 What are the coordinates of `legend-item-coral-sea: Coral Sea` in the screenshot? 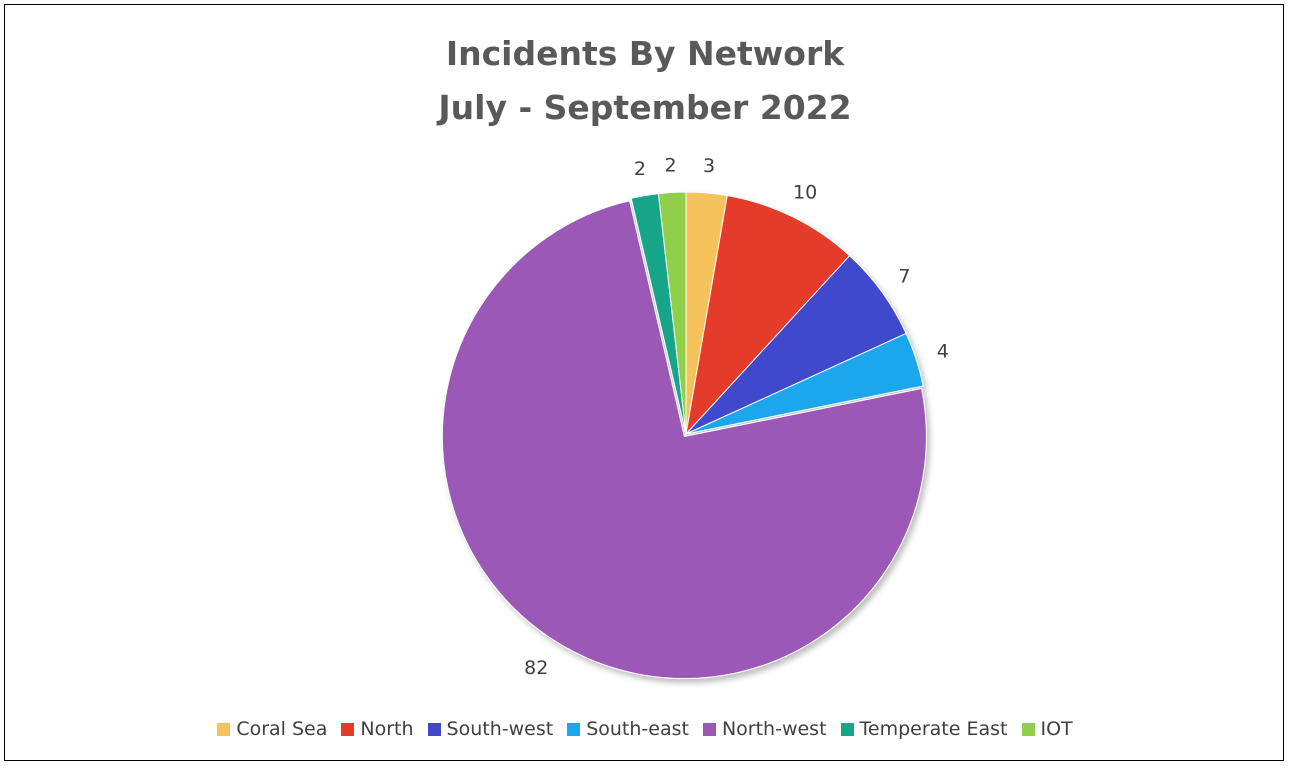 It's located at (272, 729).